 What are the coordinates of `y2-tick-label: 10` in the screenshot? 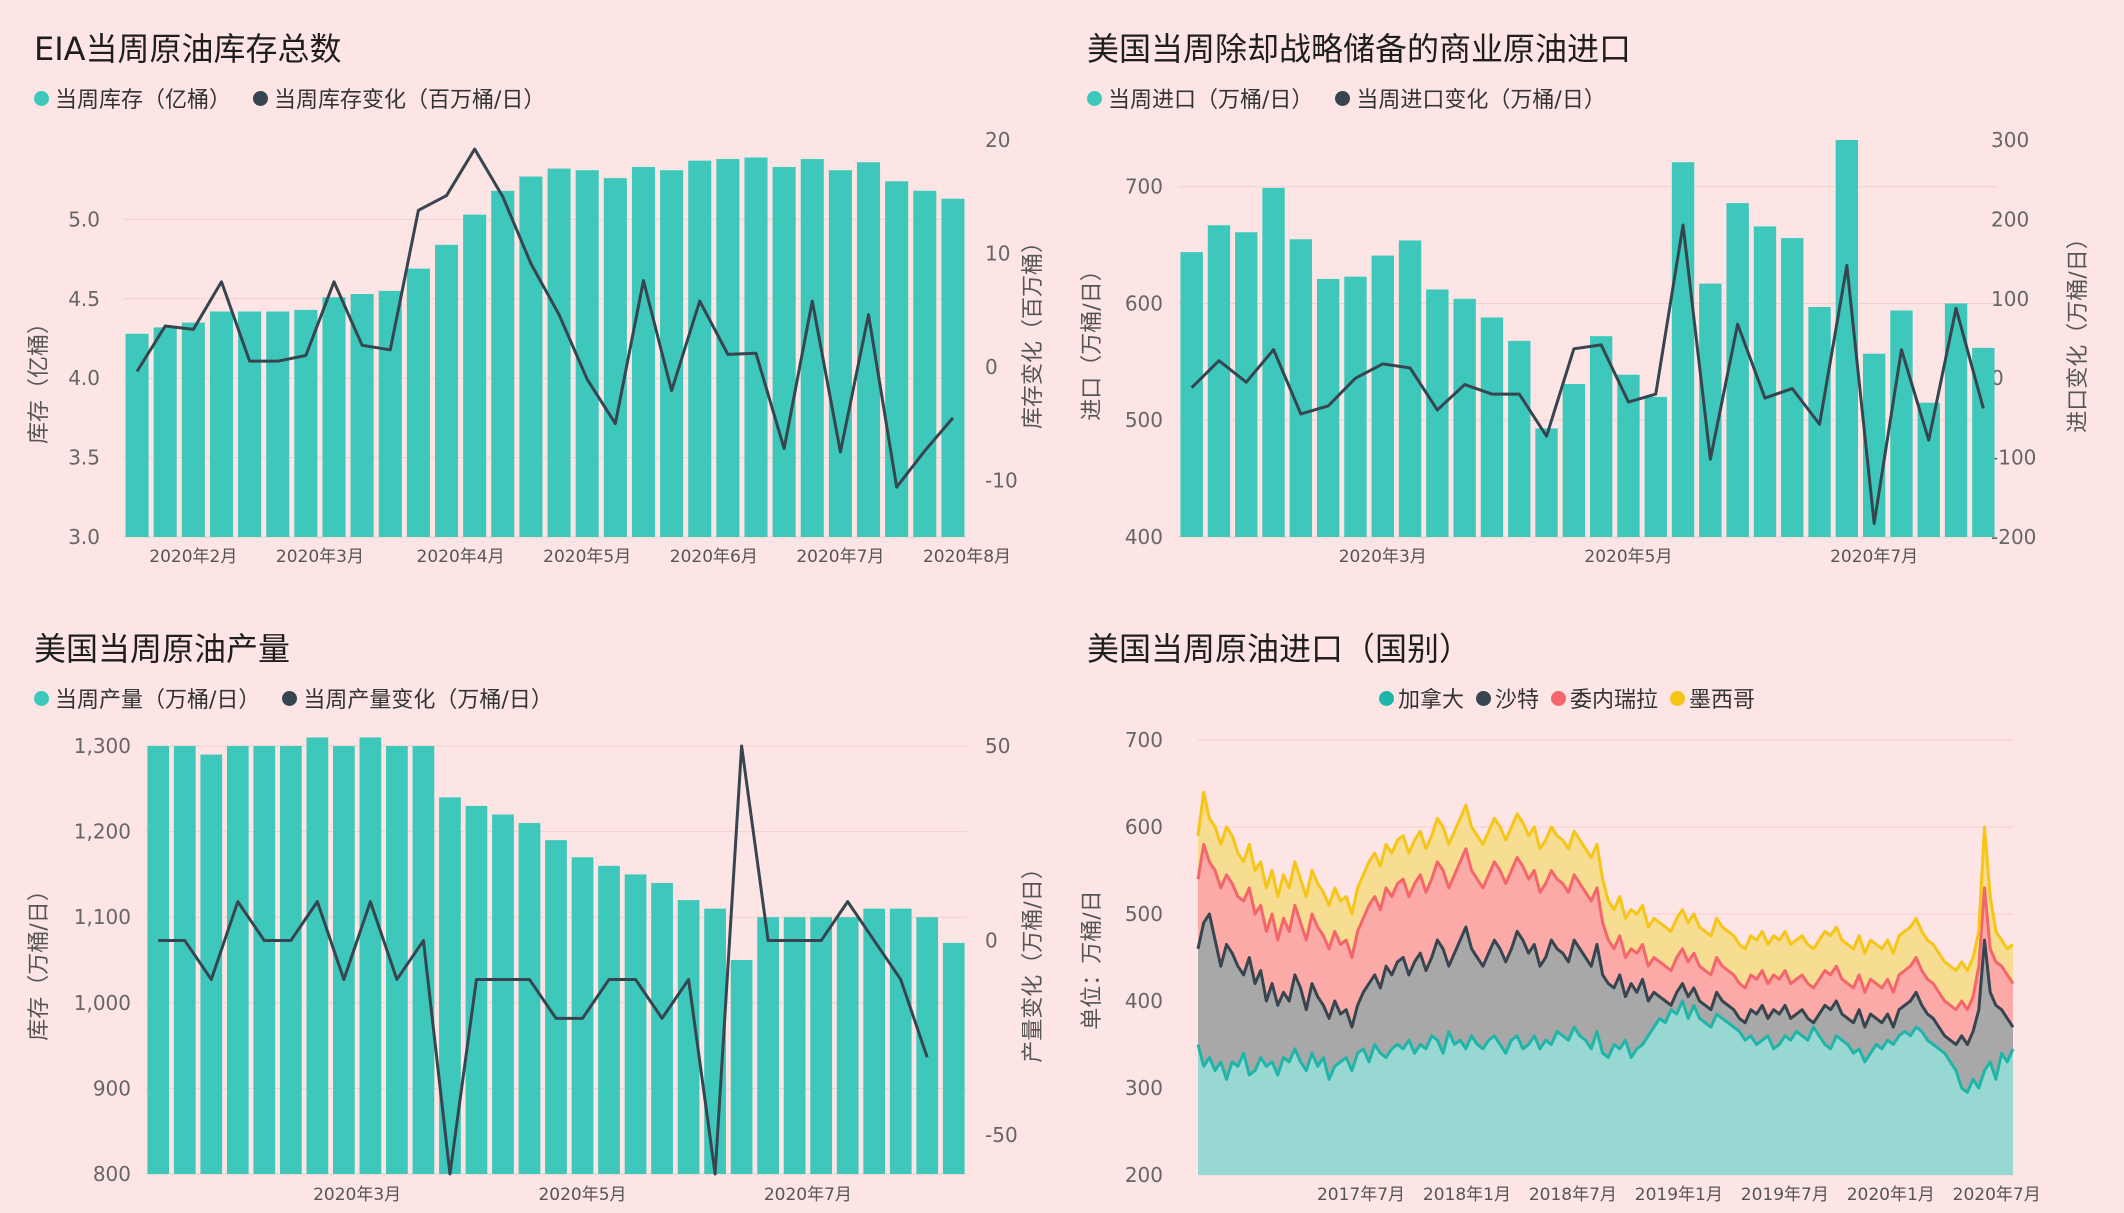 It's located at (997, 253).